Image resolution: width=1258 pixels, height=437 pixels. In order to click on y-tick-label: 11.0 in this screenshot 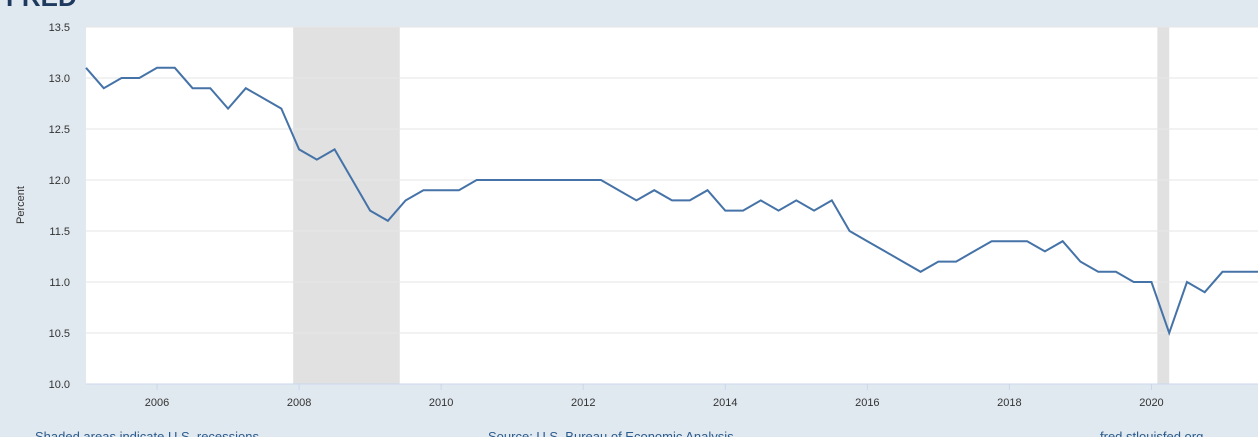, I will do `click(59, 283)`.